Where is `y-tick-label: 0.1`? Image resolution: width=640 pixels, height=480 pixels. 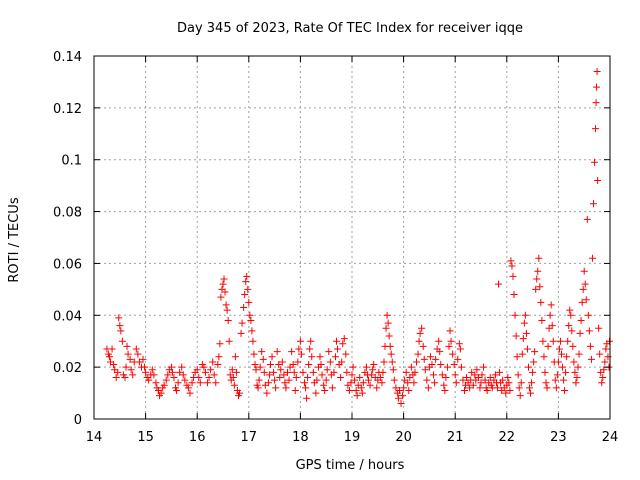 y-tick-label: 0.1 is located at coordinates (71, 161).